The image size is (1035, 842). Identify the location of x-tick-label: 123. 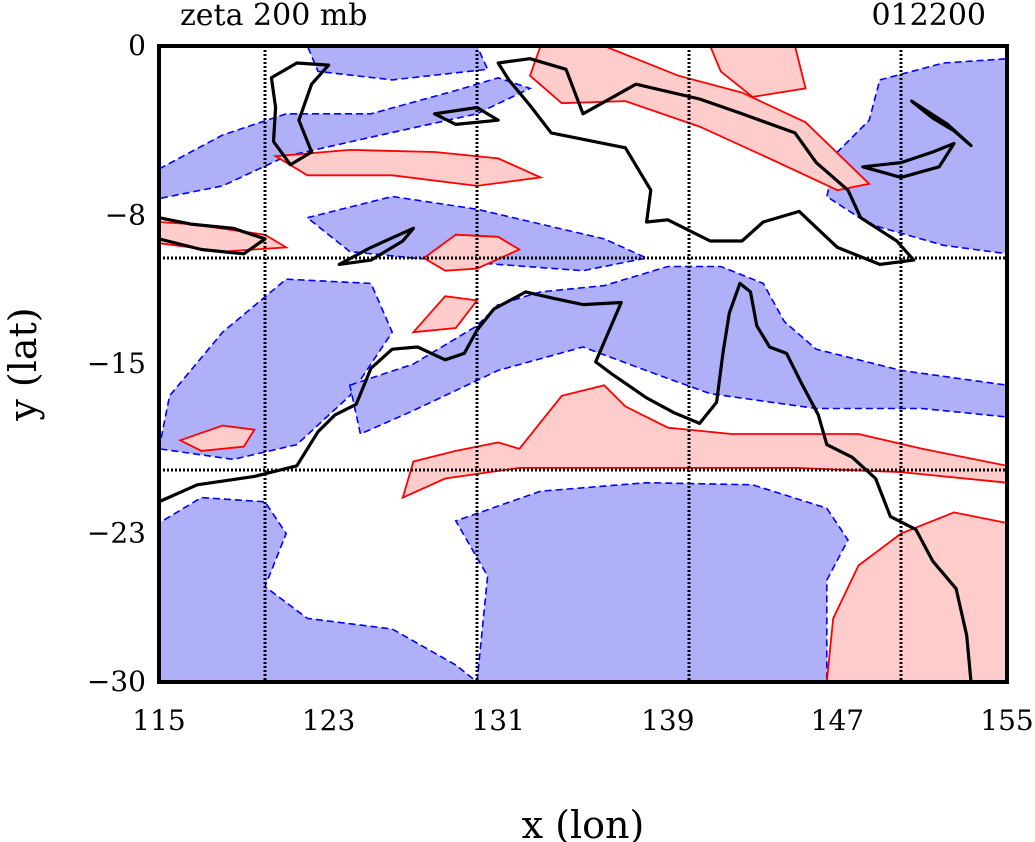
(328, 720).